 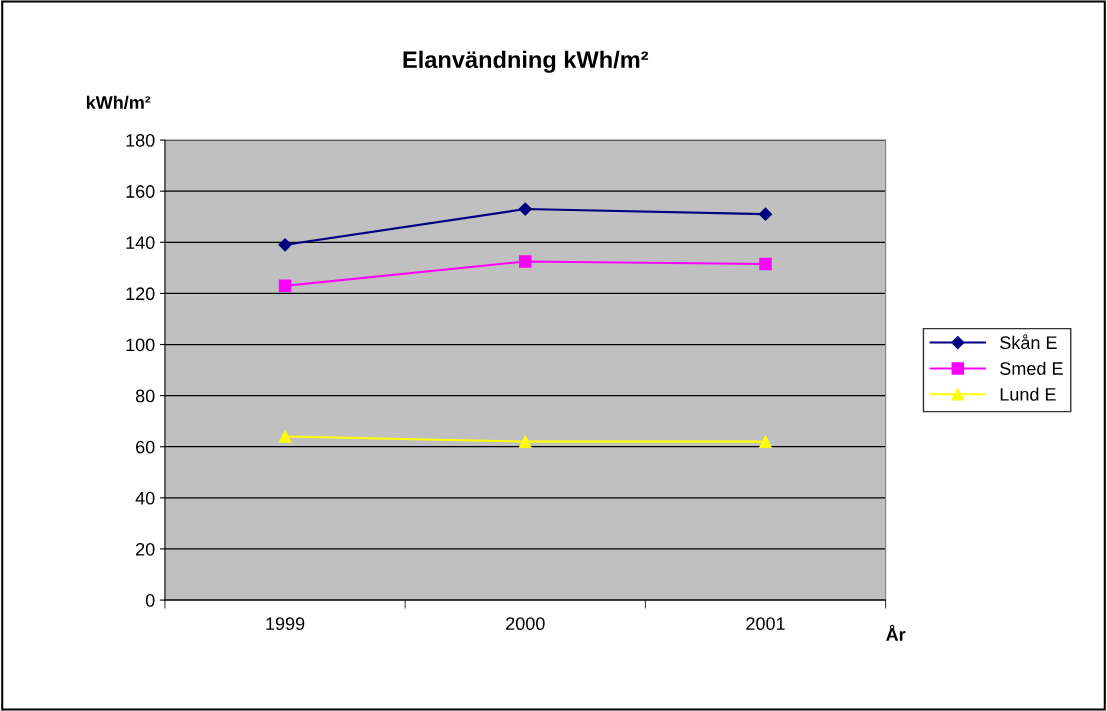 What do you see at coordinates (140, 140) in the screenshot?
I see `y-tick-label: 180` at bounding box center [140, 140].